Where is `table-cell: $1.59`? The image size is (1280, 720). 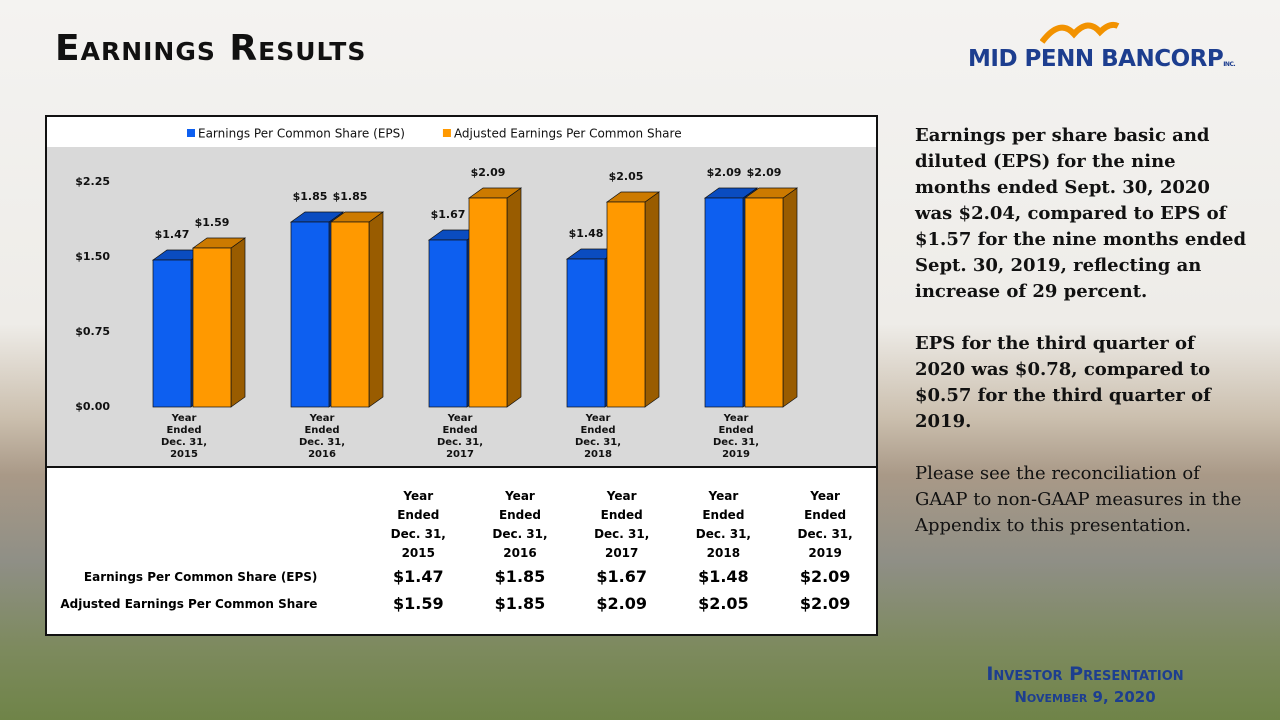 table-cell: $1.59 is located at coordinates (418, 603).